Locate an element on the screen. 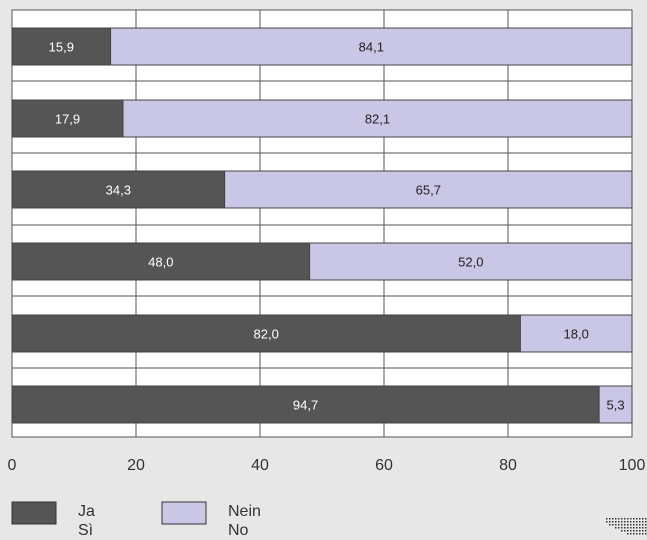  data-label-ja: 82,0 is located at coordinates (266, 334).